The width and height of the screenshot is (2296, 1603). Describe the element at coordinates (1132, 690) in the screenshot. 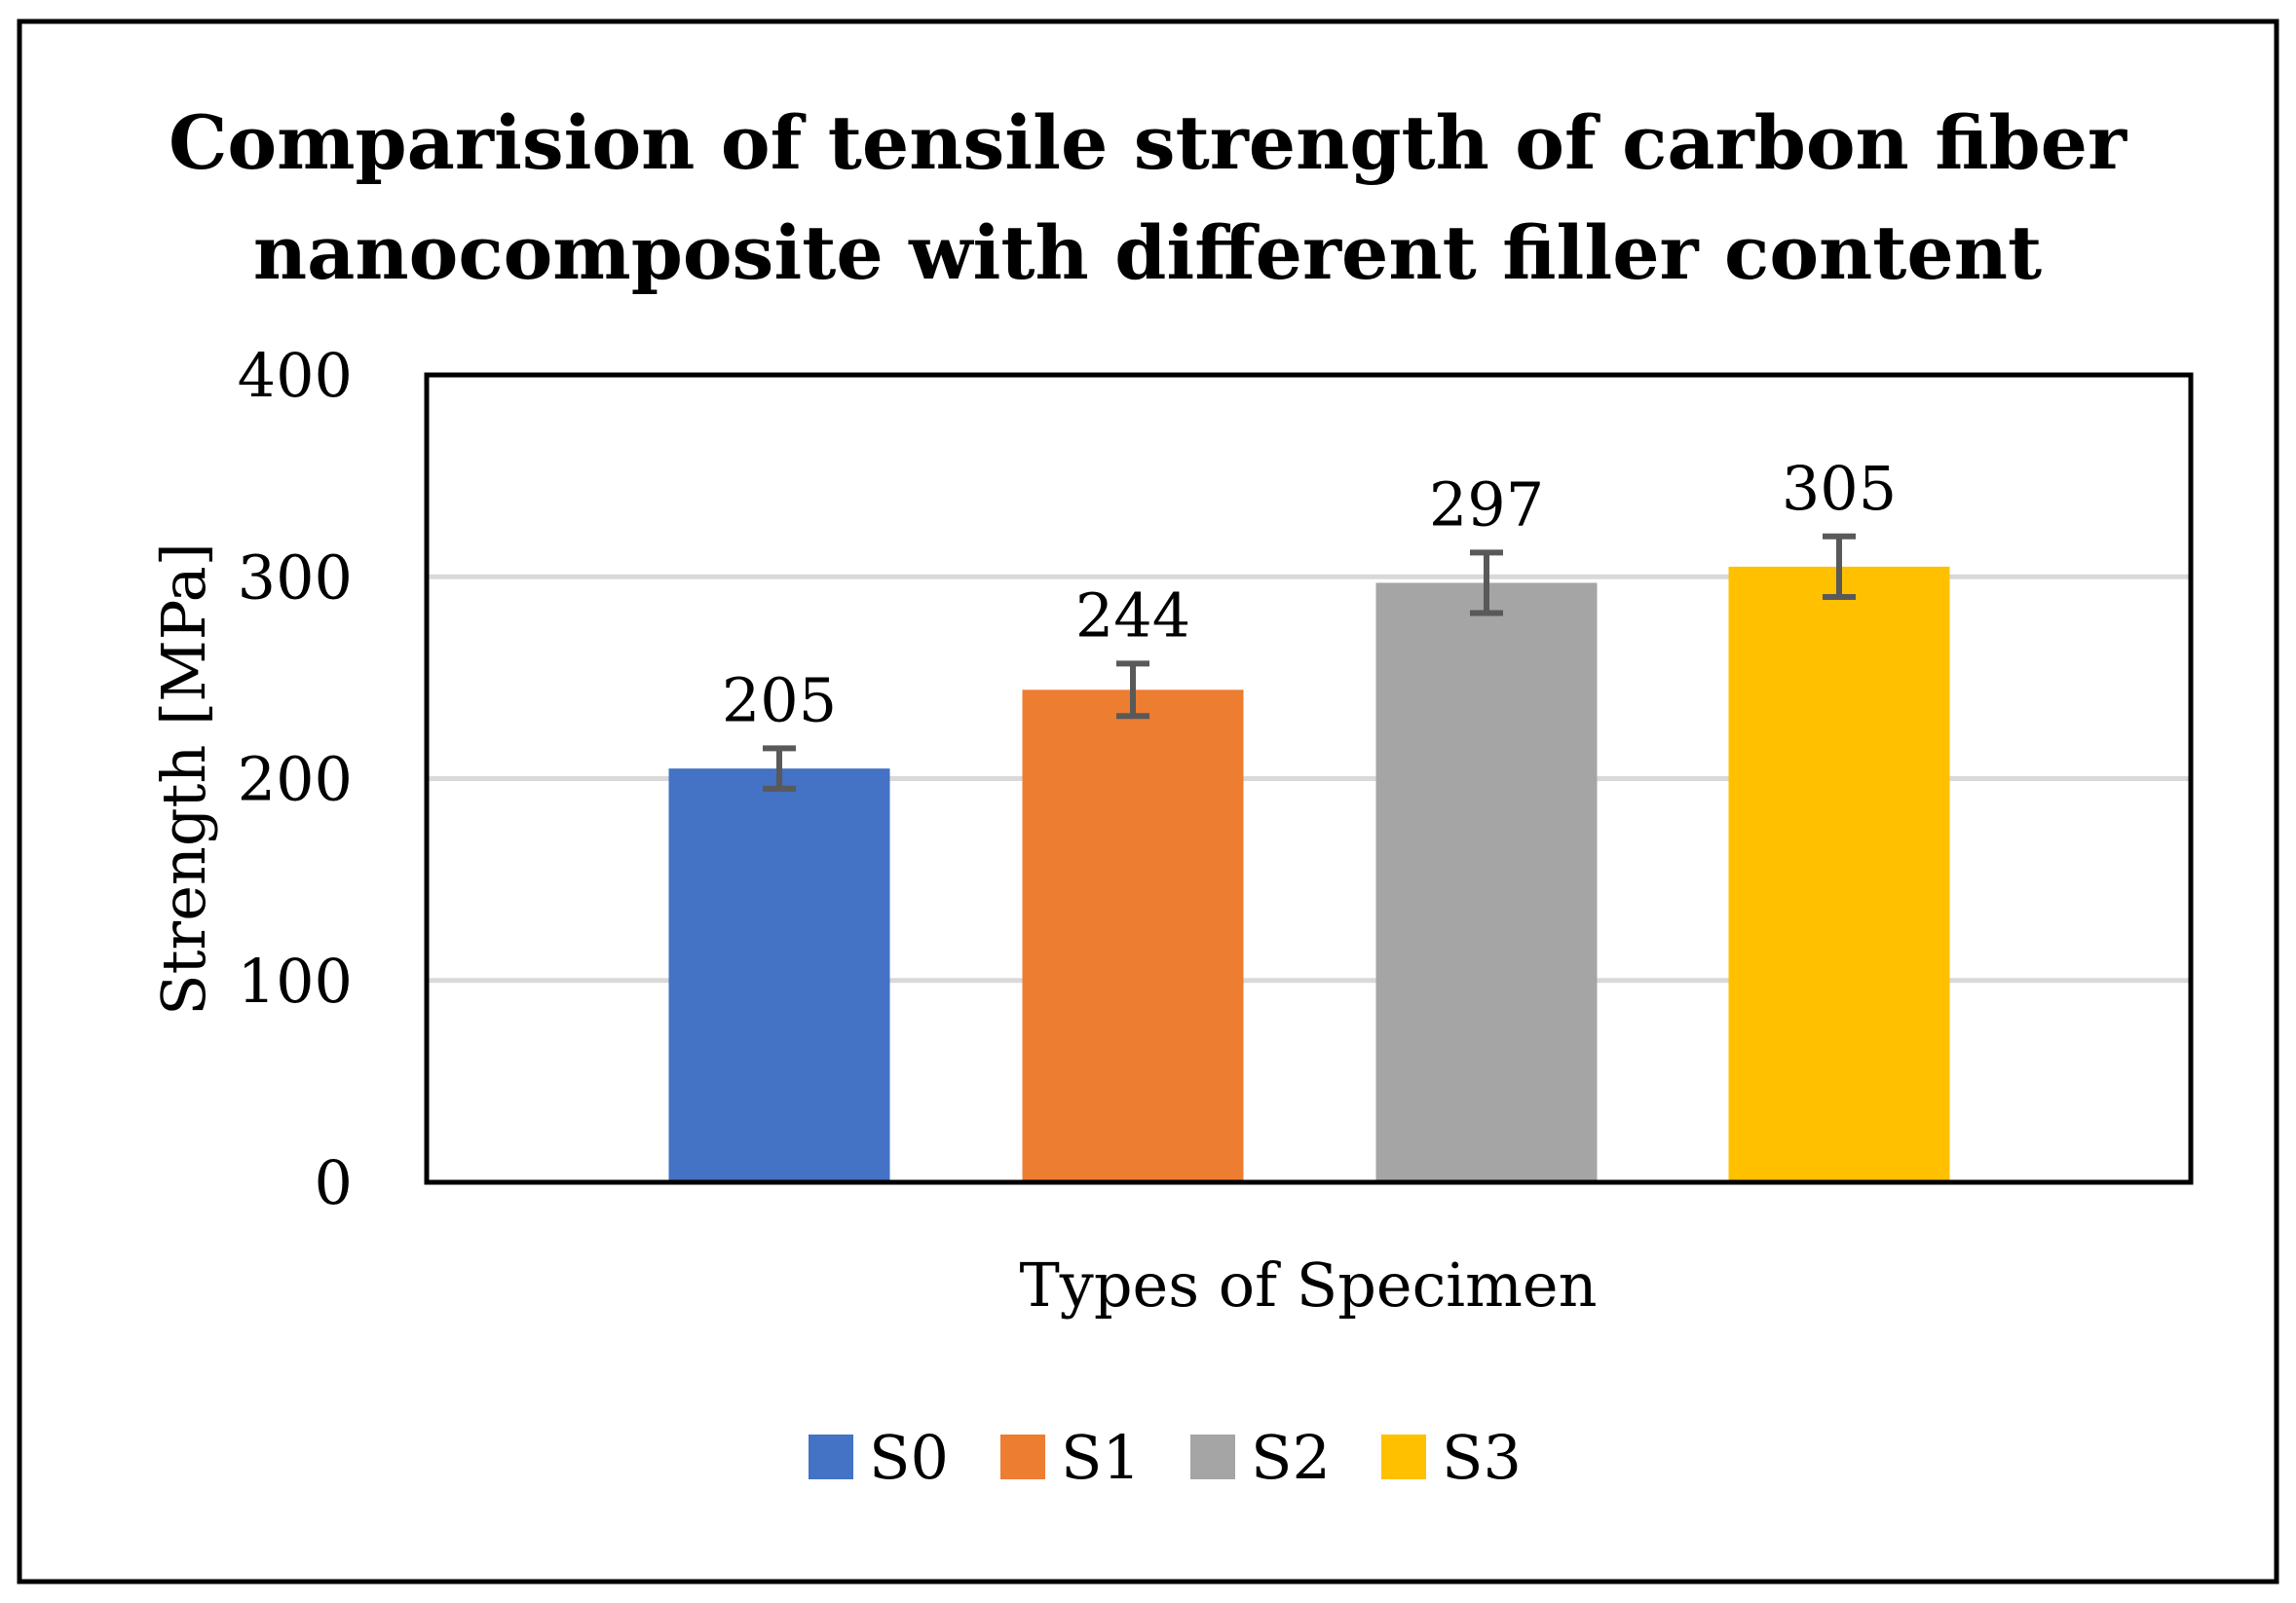

I see `error-bar-s1` at that location.